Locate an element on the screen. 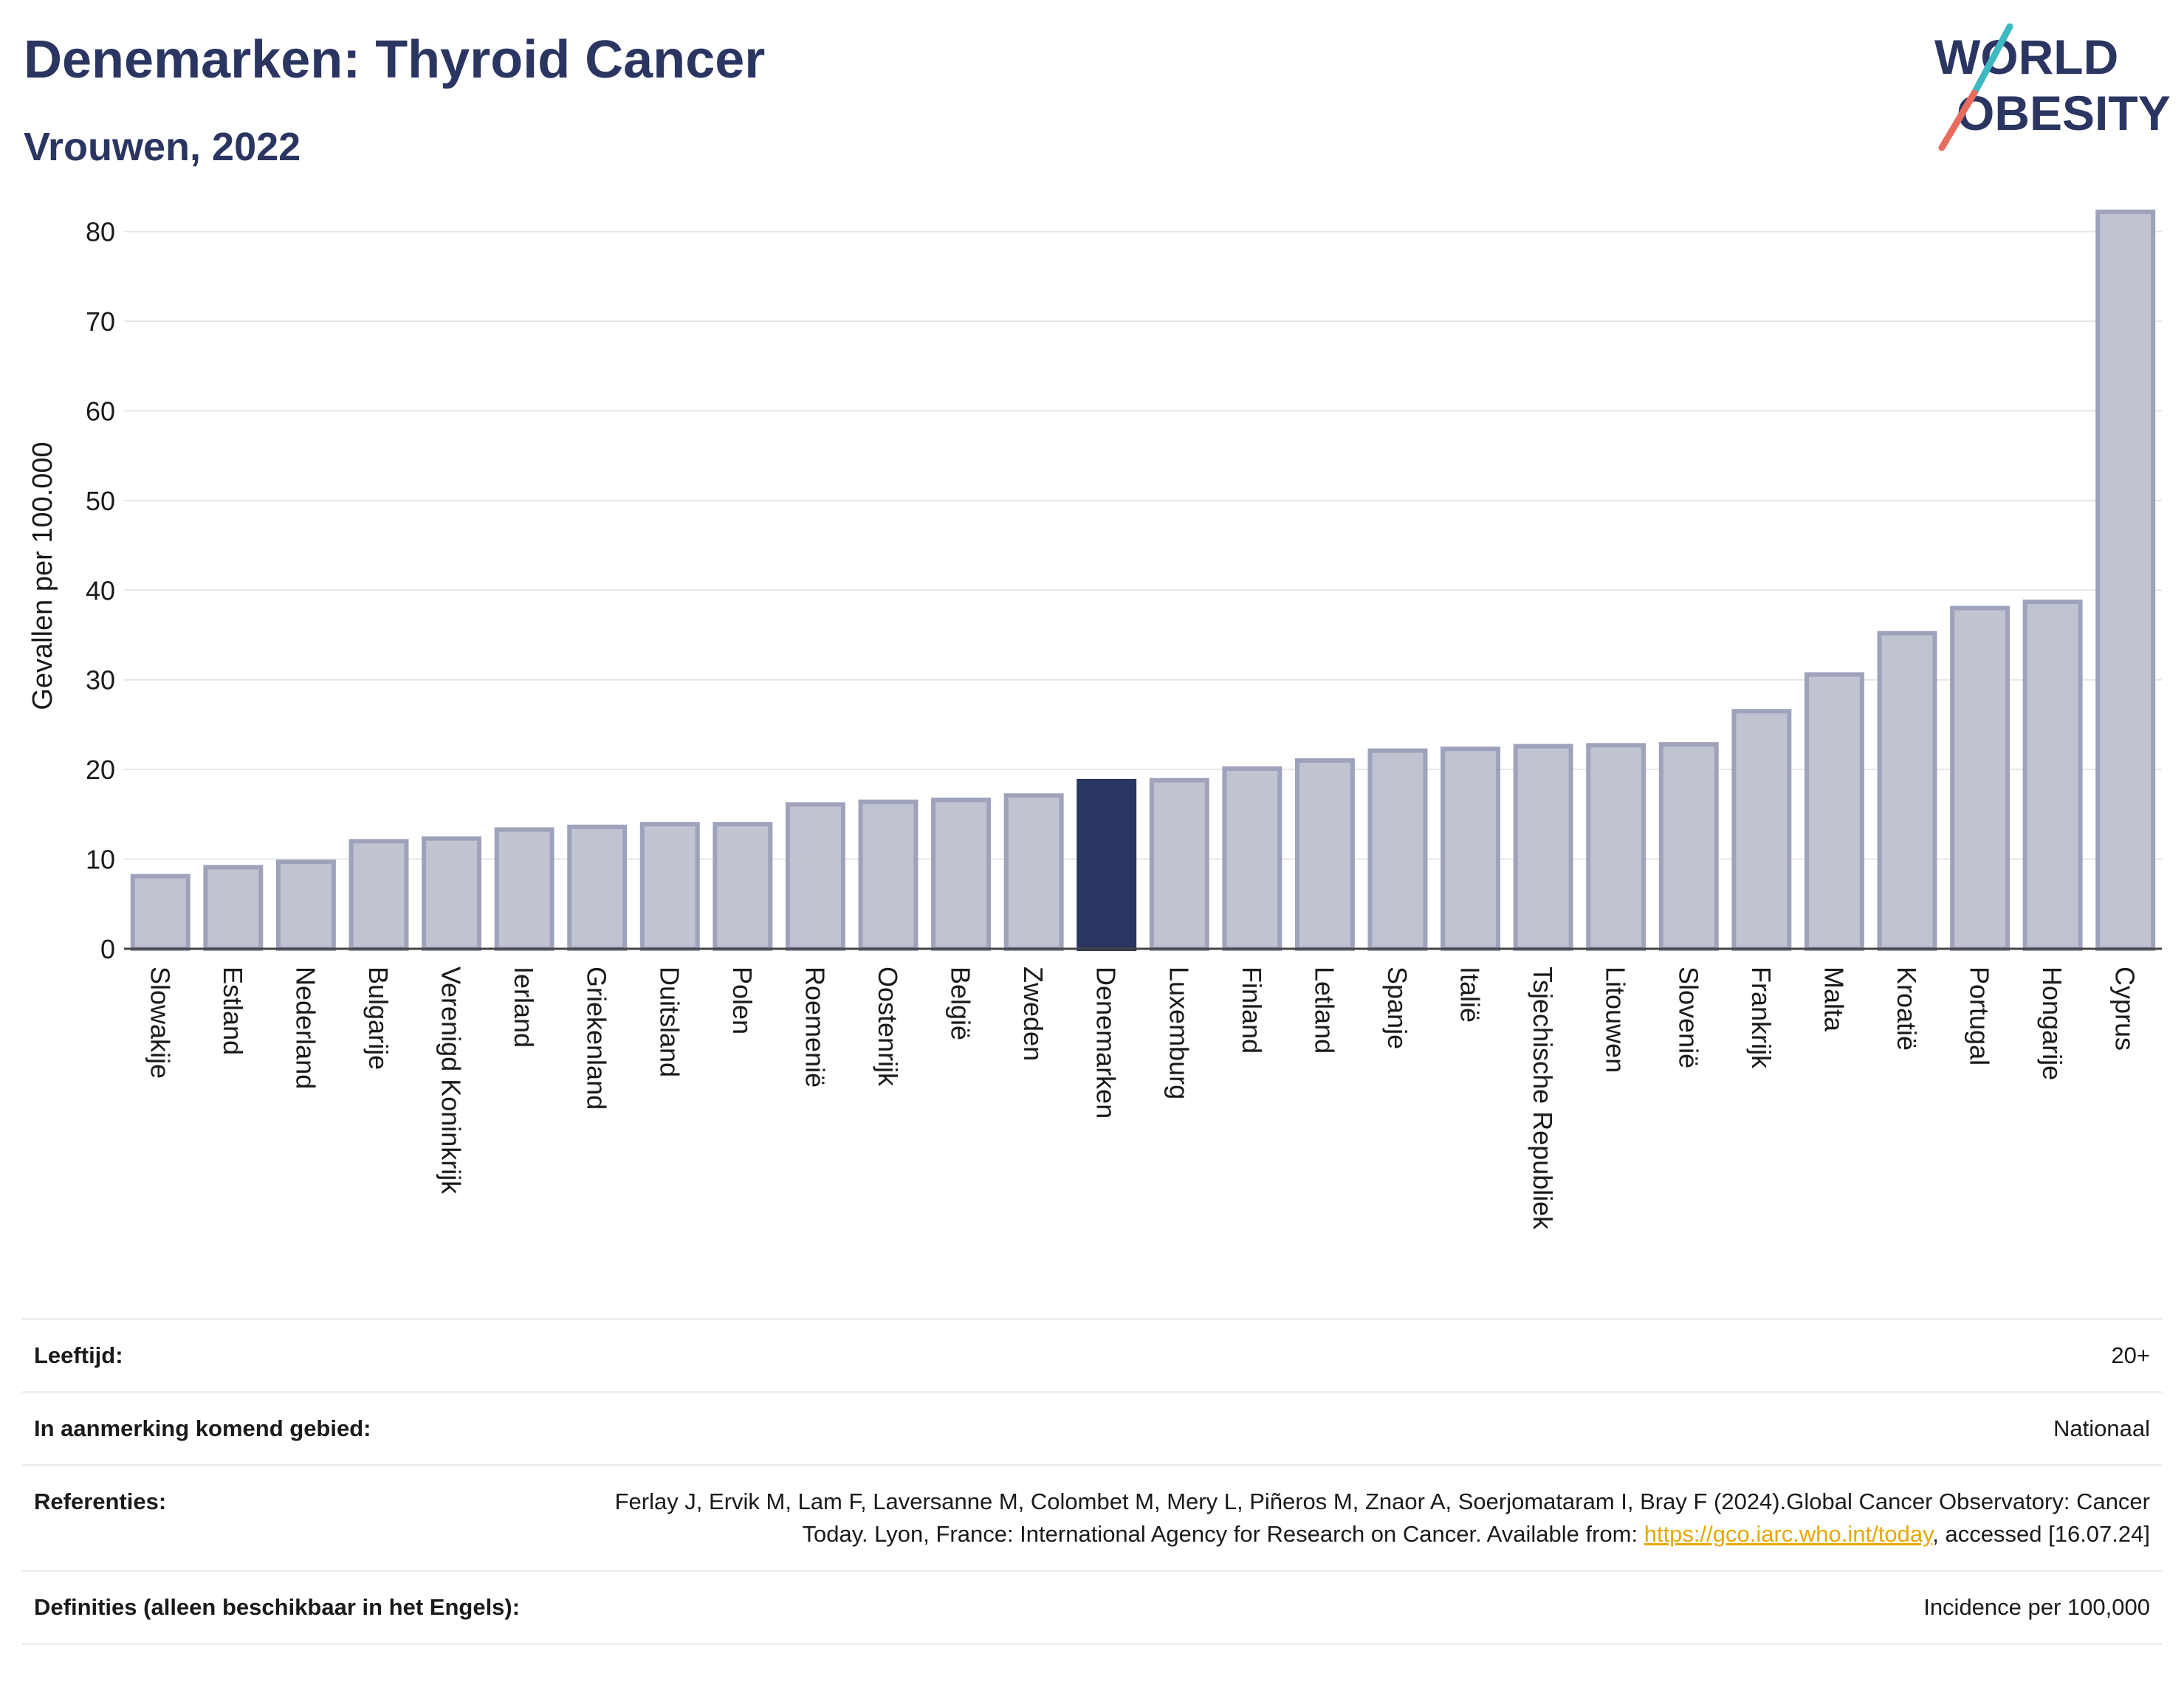 This screenshot has width=2184, height=1696. x-tick-label: Spanje is located at coordinates (1397, 1008).